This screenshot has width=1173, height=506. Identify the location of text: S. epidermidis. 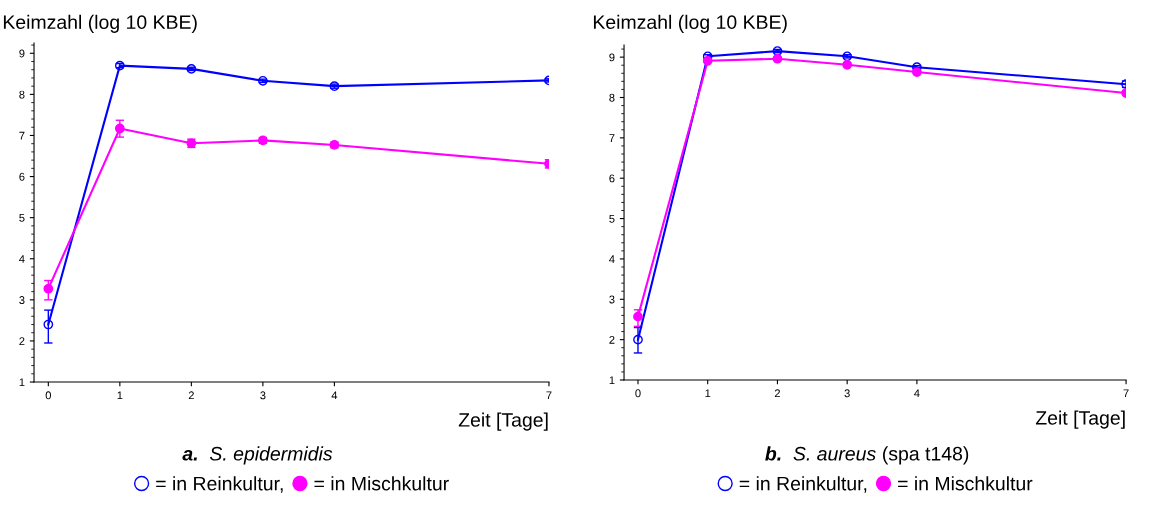
(271, 455).